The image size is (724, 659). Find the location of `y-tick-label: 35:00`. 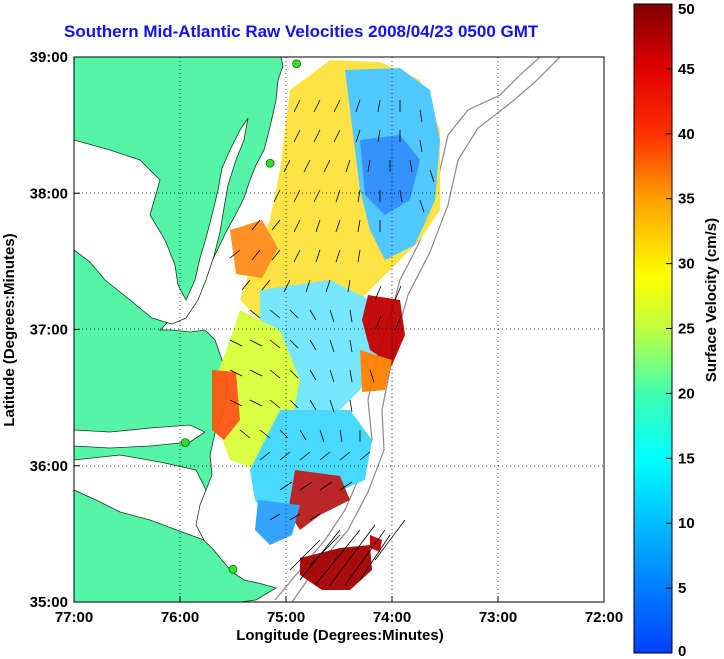

y-tick-label: 35:00 is located at coordinates (49, 602).